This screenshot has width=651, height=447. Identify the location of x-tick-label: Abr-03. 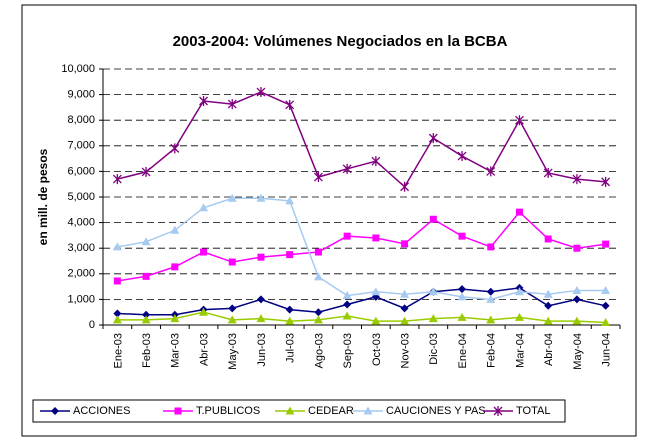
(204, 349).